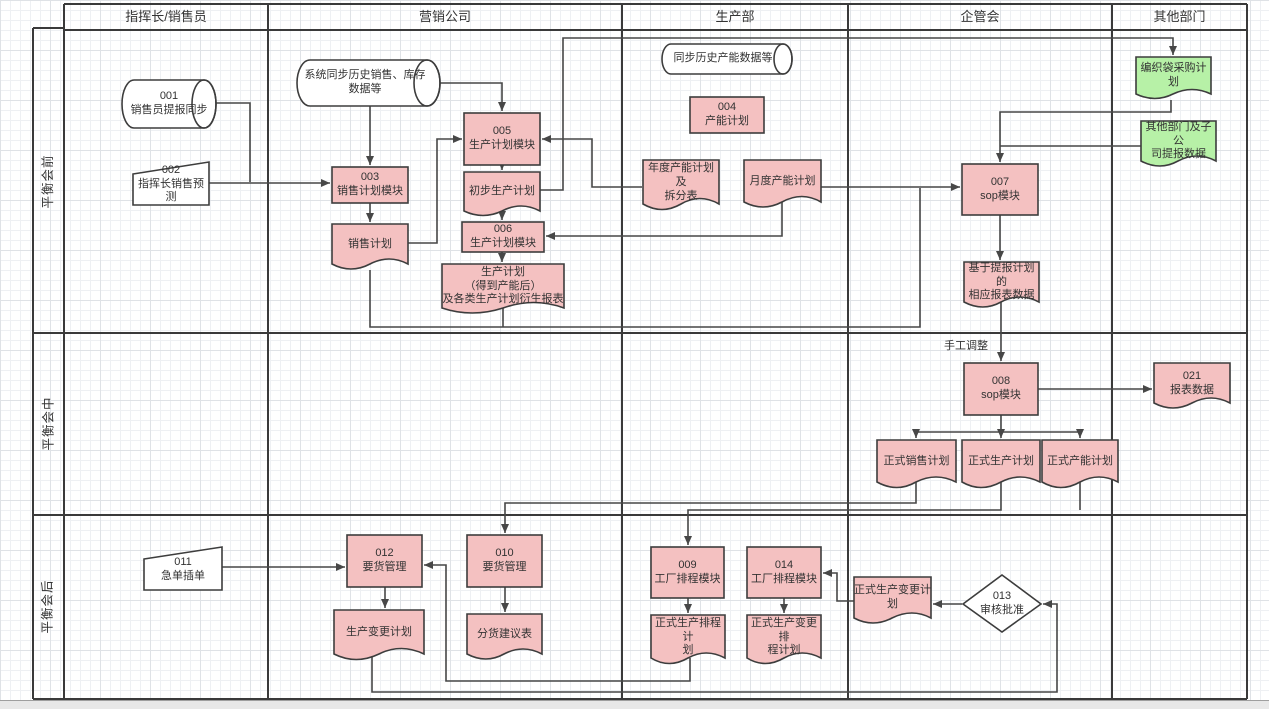 The width and height of the screenshot is (1269, 709). Describe the element at coordinates (727, 59) in the screenshot. I see `node-sync-capacity-cylinder` at that location.